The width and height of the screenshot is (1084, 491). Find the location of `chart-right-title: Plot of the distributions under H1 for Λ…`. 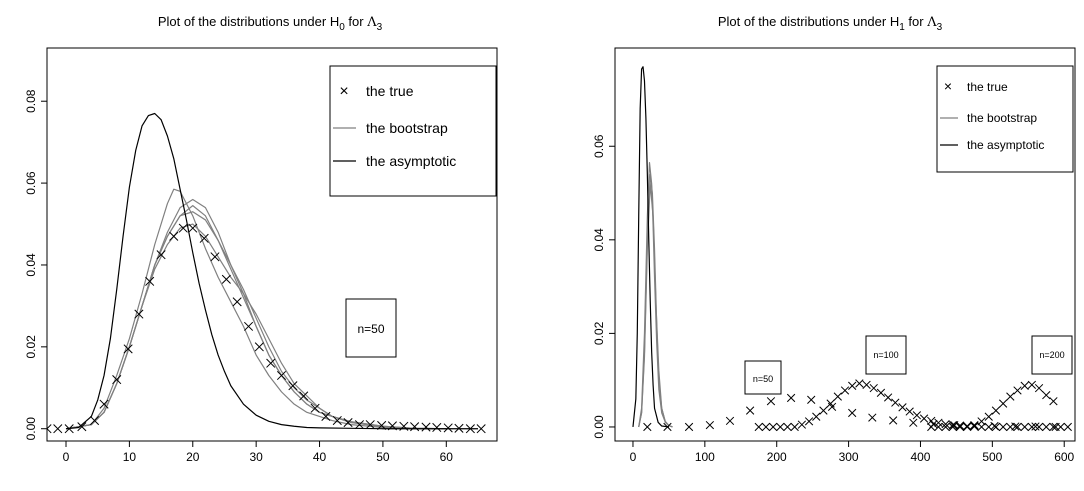

chart-right-title: Plot of the distributions under H1 for Λ… is located at coordinates (830, 23).